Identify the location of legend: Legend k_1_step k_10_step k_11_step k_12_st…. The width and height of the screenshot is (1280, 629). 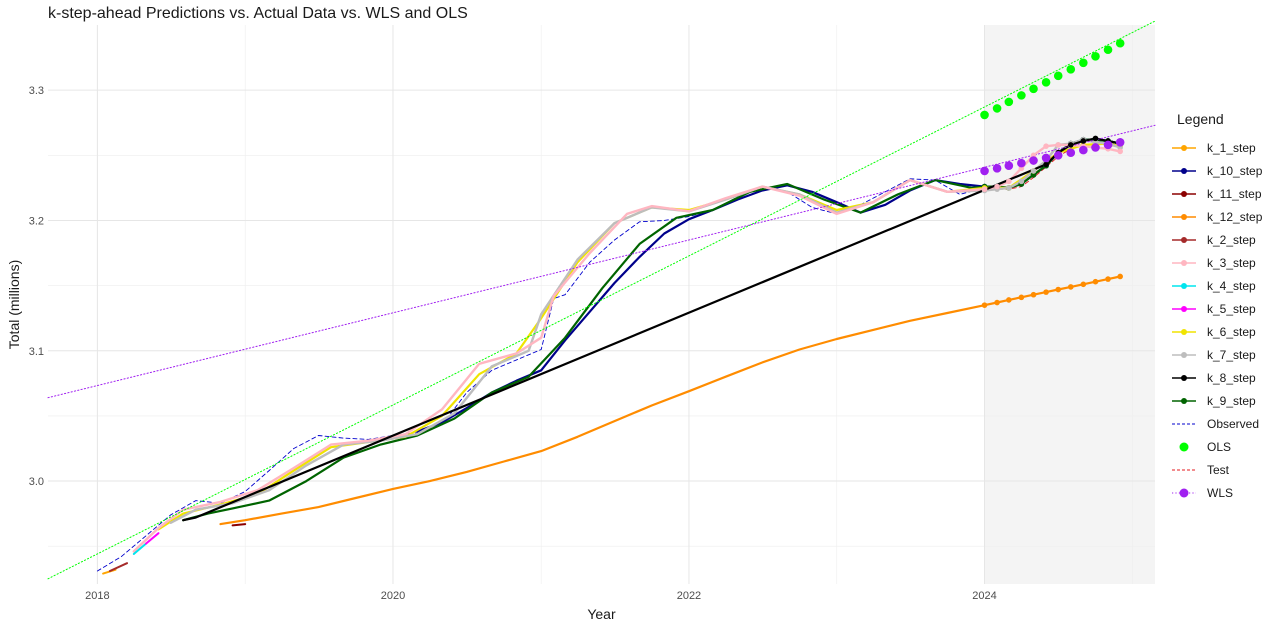
(1224, 307).